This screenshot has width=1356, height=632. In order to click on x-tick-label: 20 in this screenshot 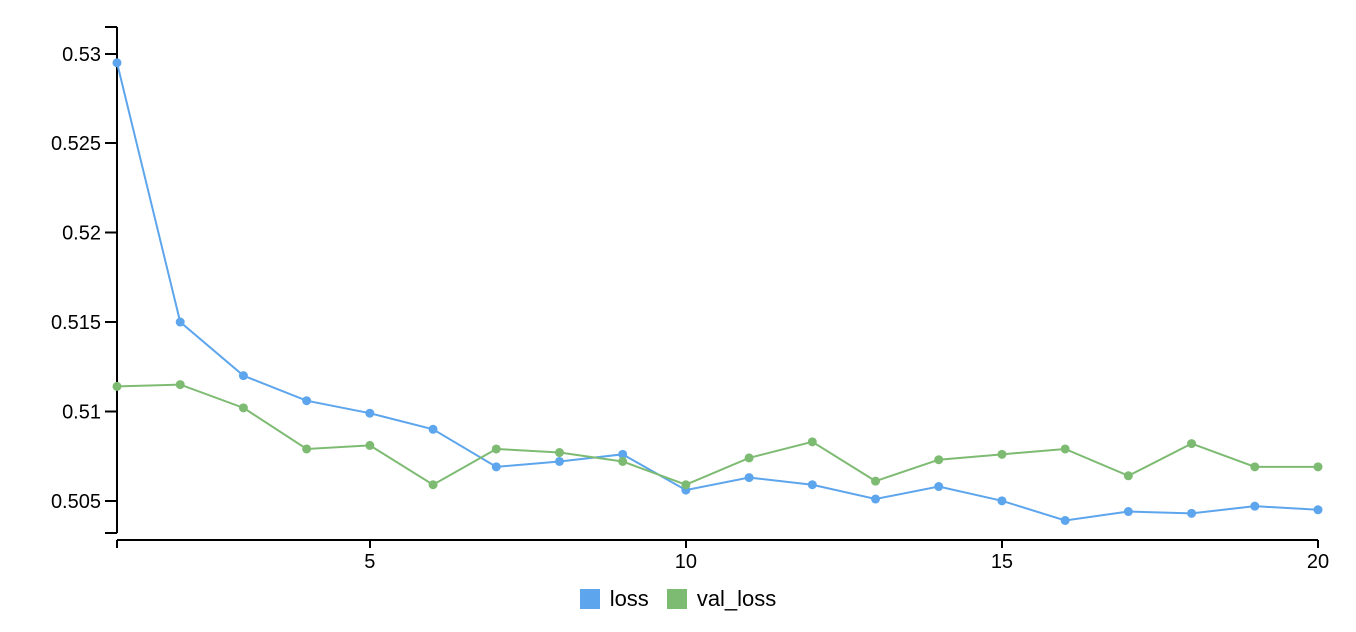, I will do `click(1318, 562)`.